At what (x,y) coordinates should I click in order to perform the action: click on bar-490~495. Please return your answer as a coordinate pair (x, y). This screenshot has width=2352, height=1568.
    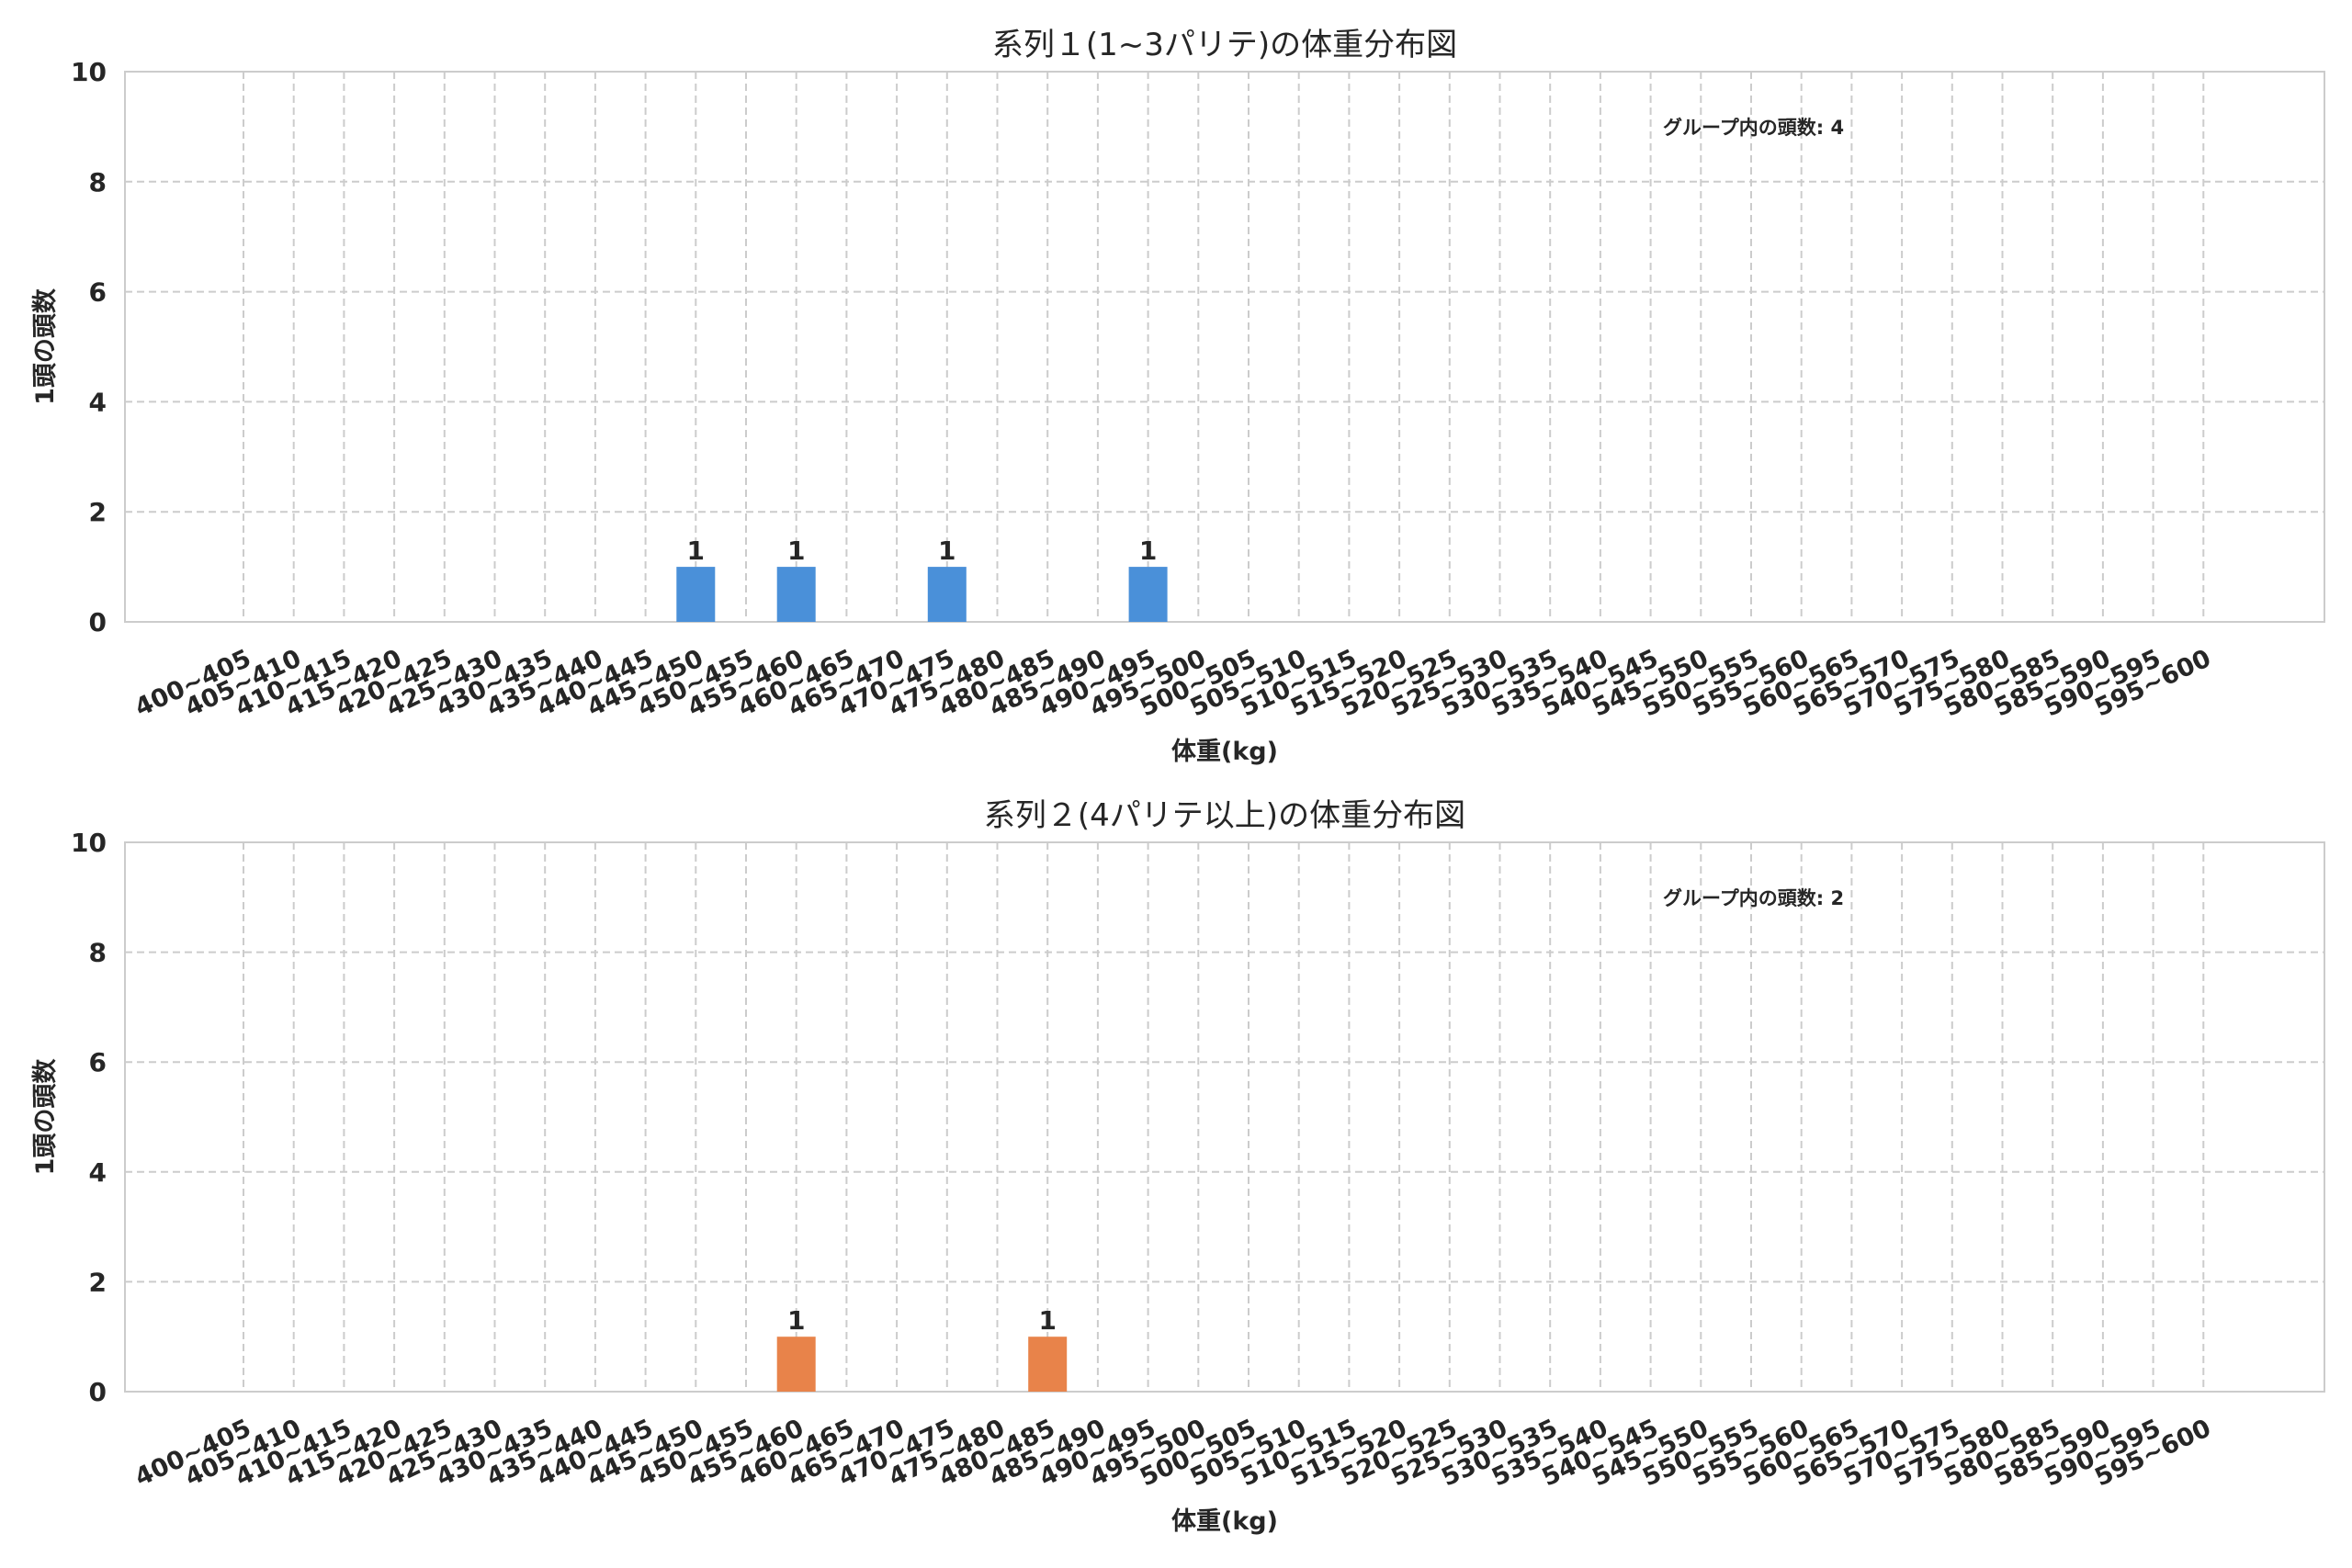
    Looking at the image, I should click on (1148, 594).